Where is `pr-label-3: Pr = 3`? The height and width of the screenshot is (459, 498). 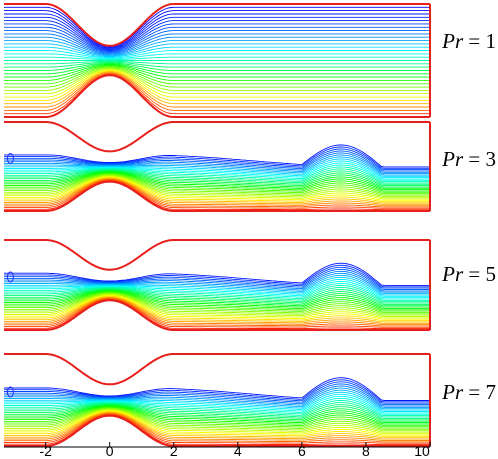
pr-label-3: Pr = 3 is located at coordinates (469, 159).